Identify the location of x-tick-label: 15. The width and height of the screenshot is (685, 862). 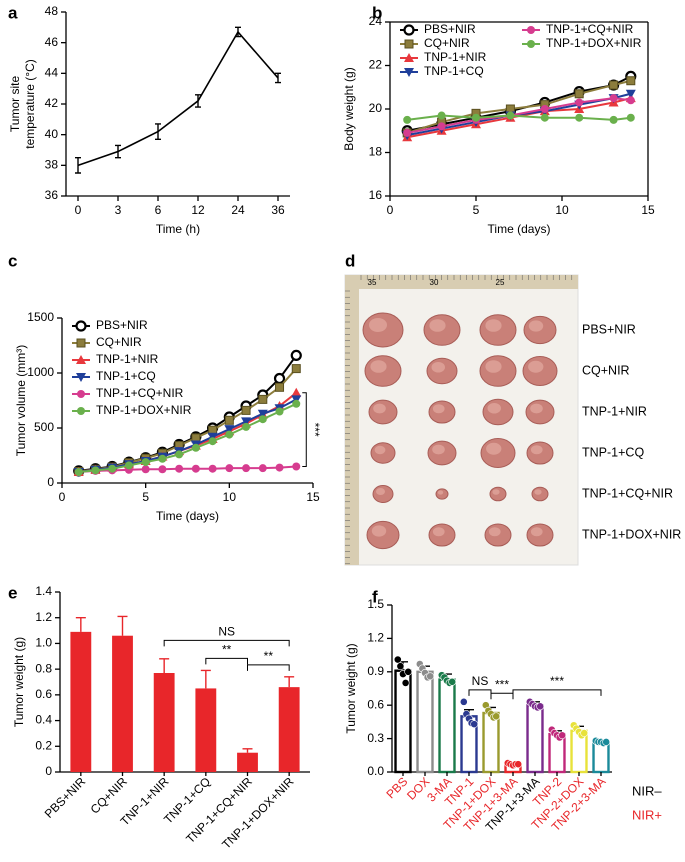
(648, 210).